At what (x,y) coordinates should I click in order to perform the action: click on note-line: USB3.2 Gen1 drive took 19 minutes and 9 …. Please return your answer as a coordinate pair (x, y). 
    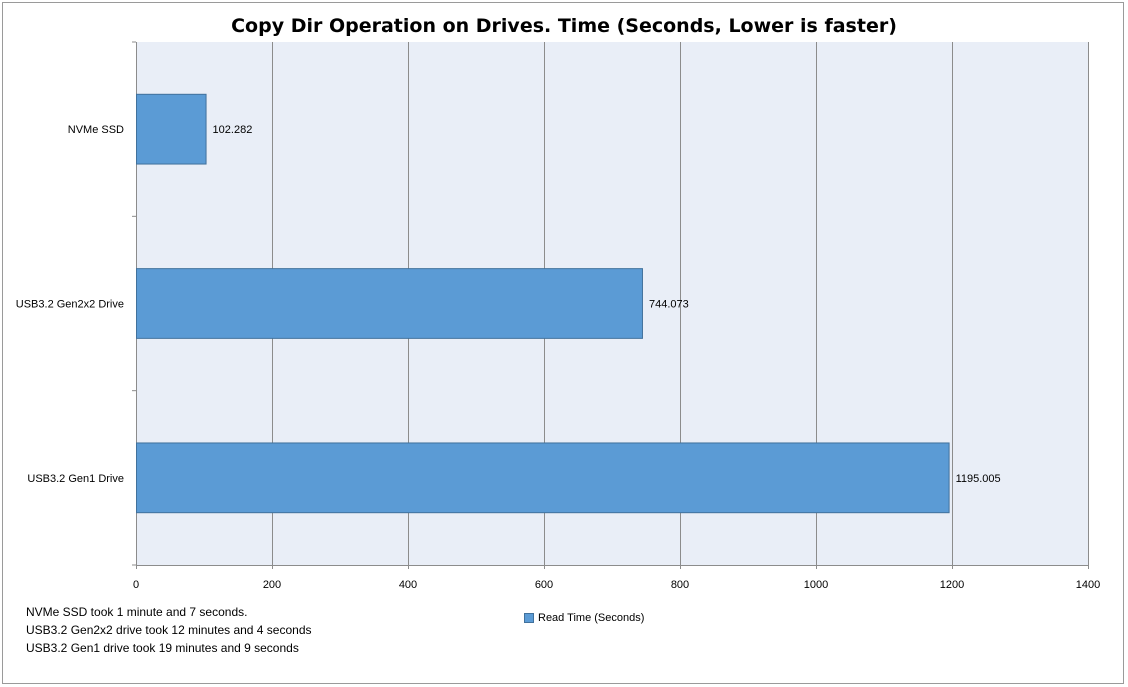
    Looking at the image, I should click on (162, 648).